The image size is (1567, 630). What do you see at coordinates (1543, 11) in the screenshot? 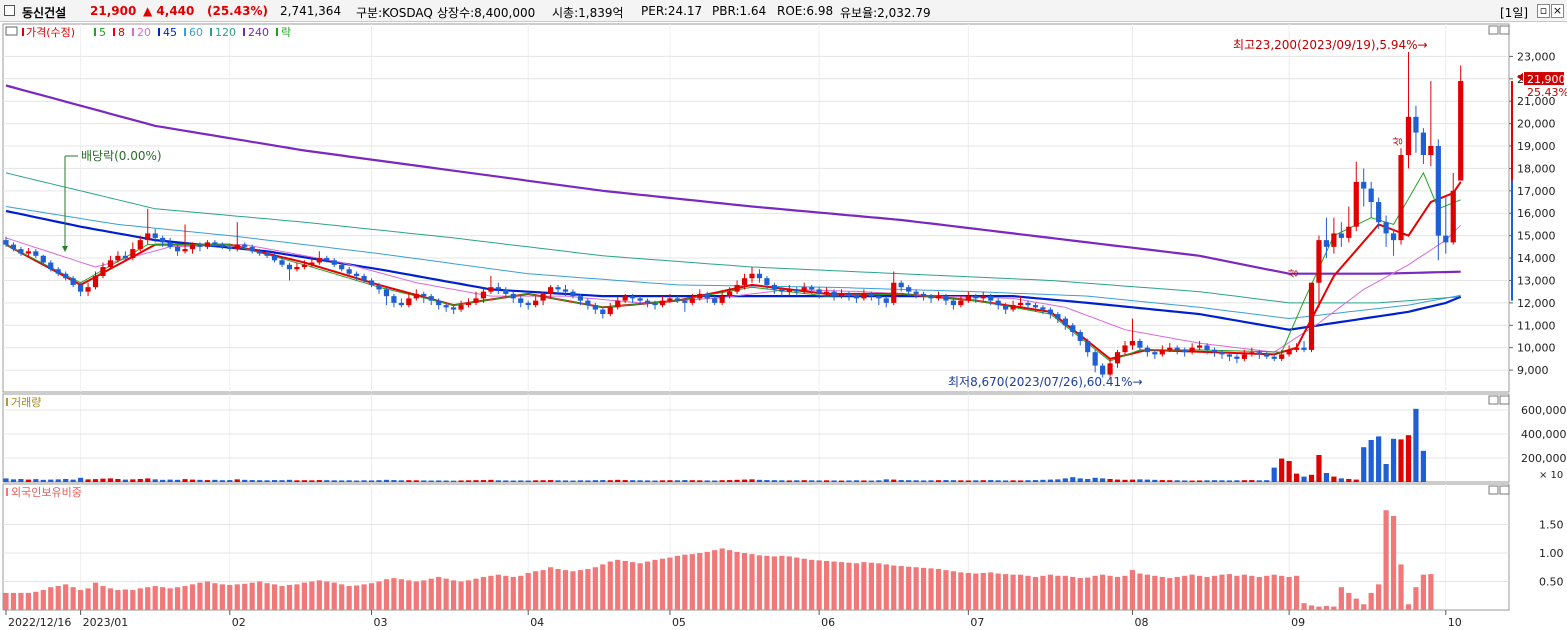
I see `expand-icon: ▫` at bounding box center [1543, 11].